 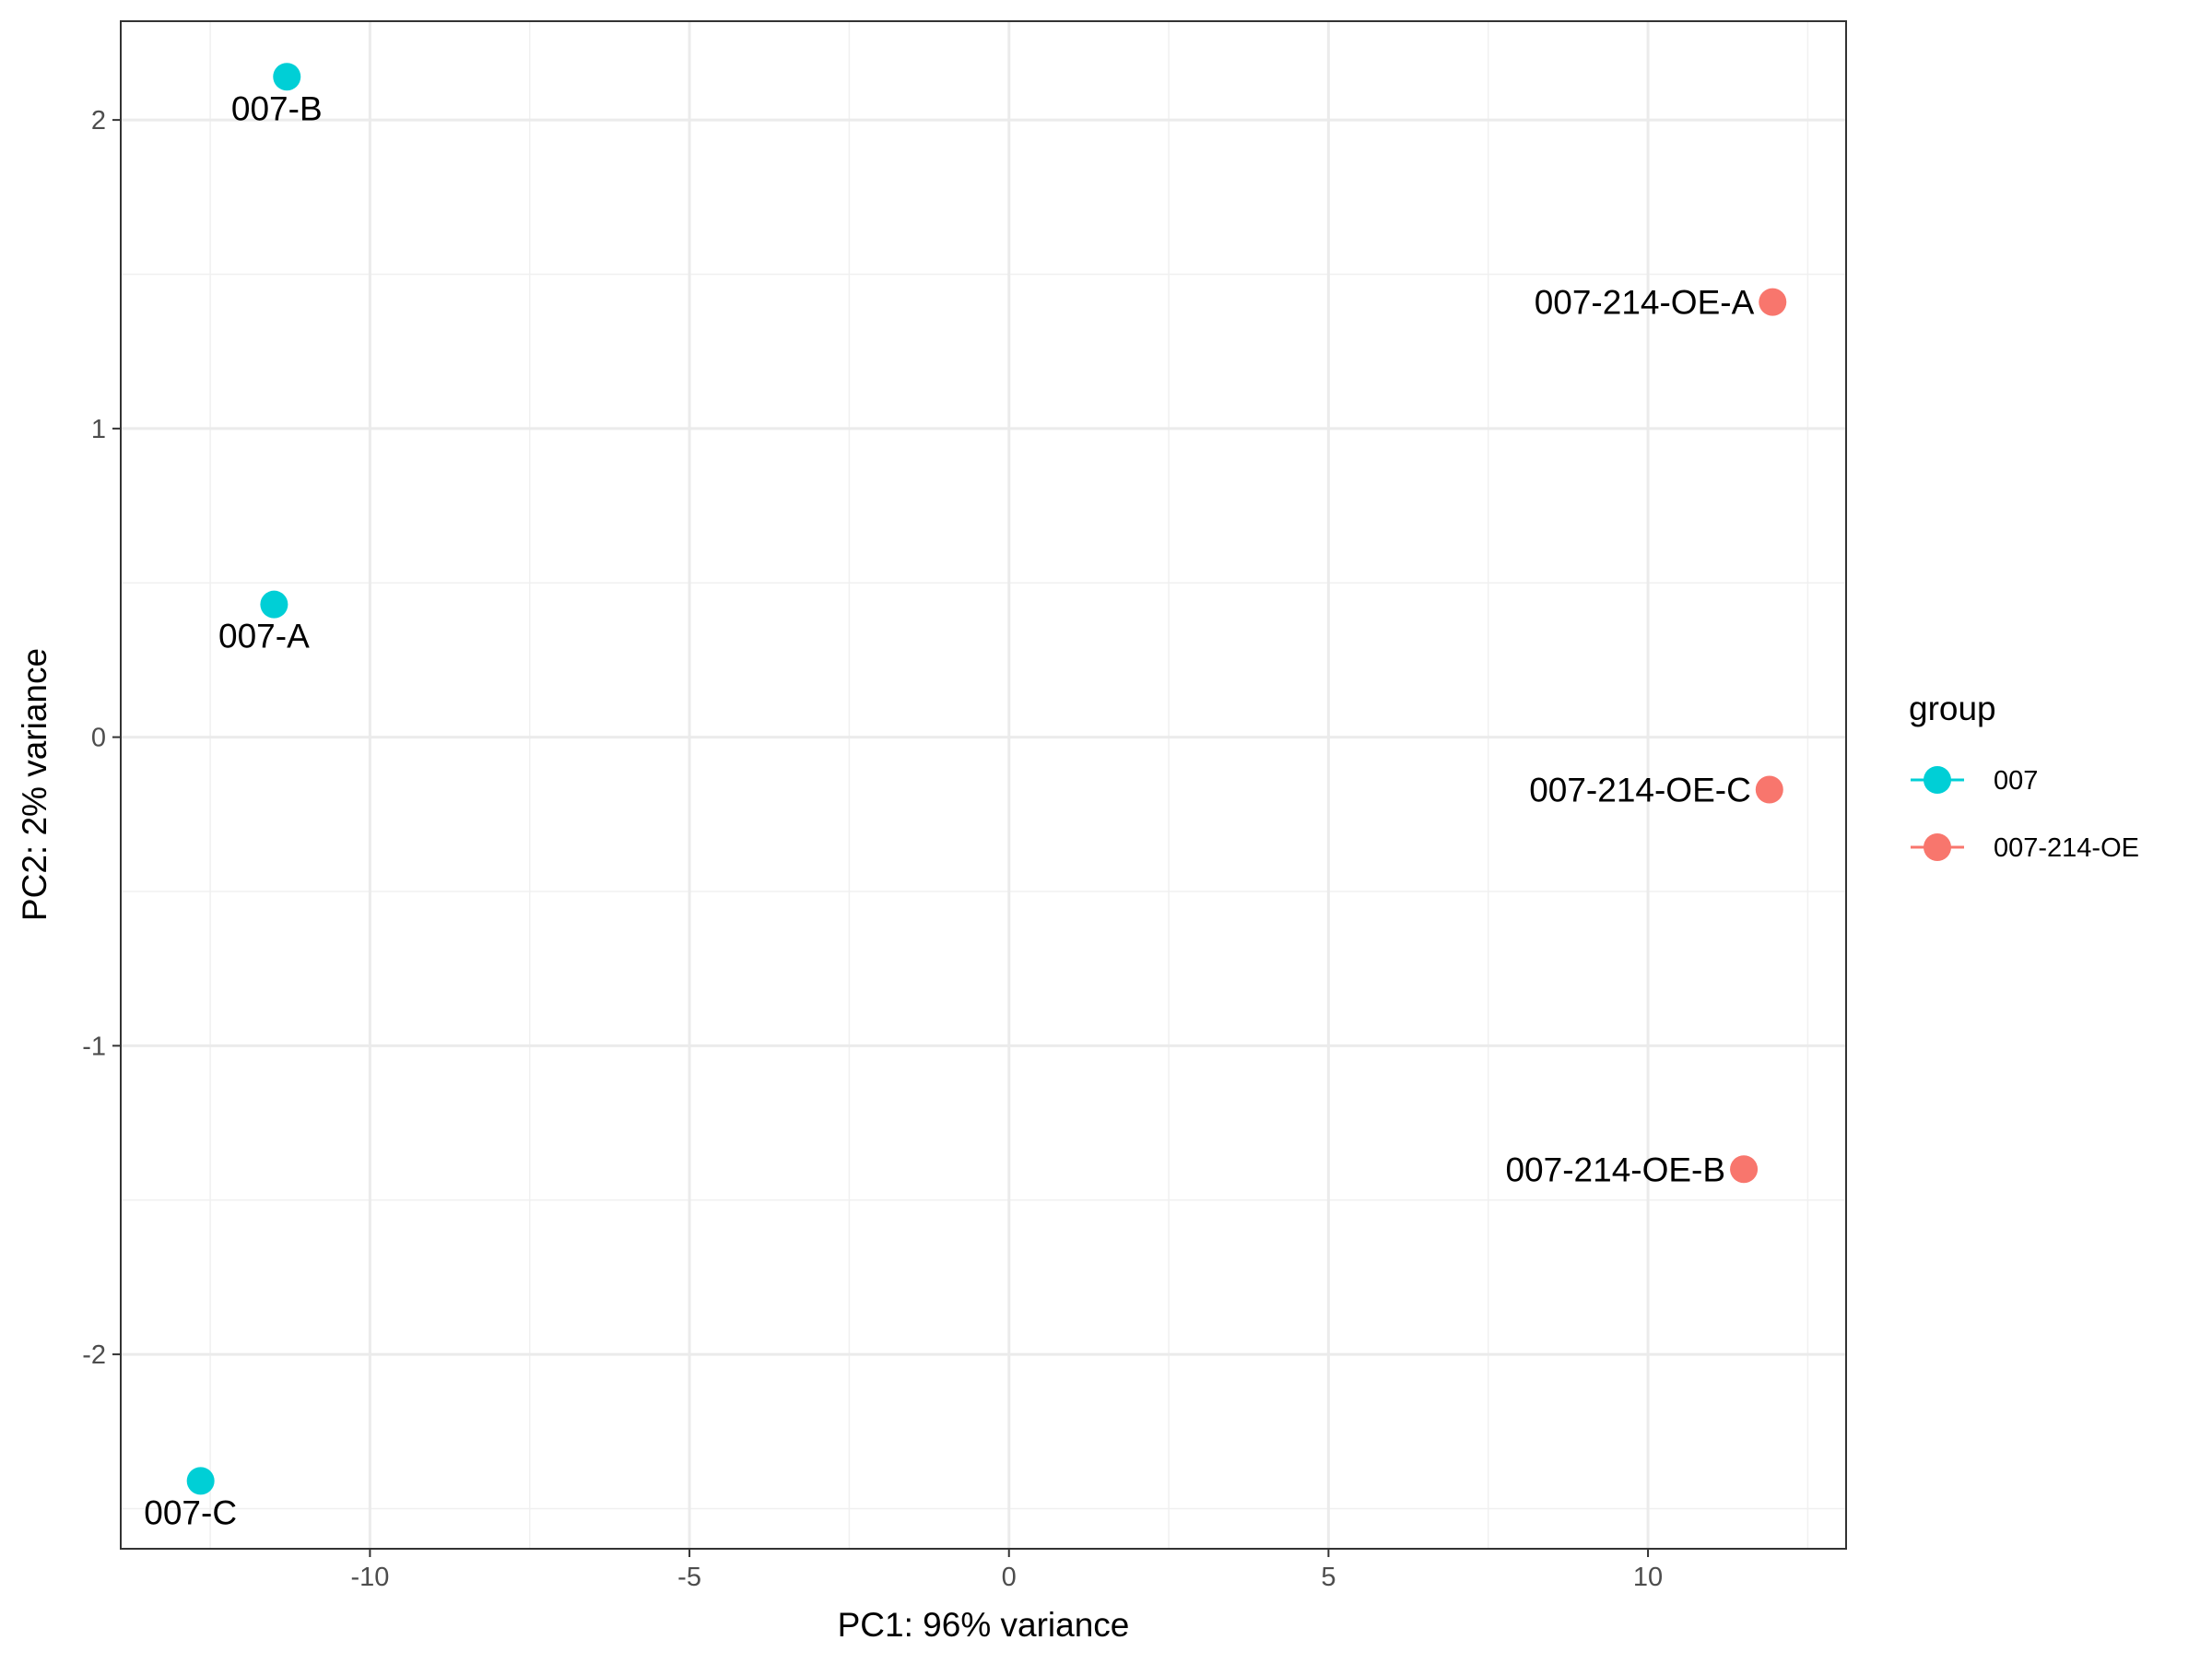 I want to click on y-tick-label: 1, so click(x=98, y=429).